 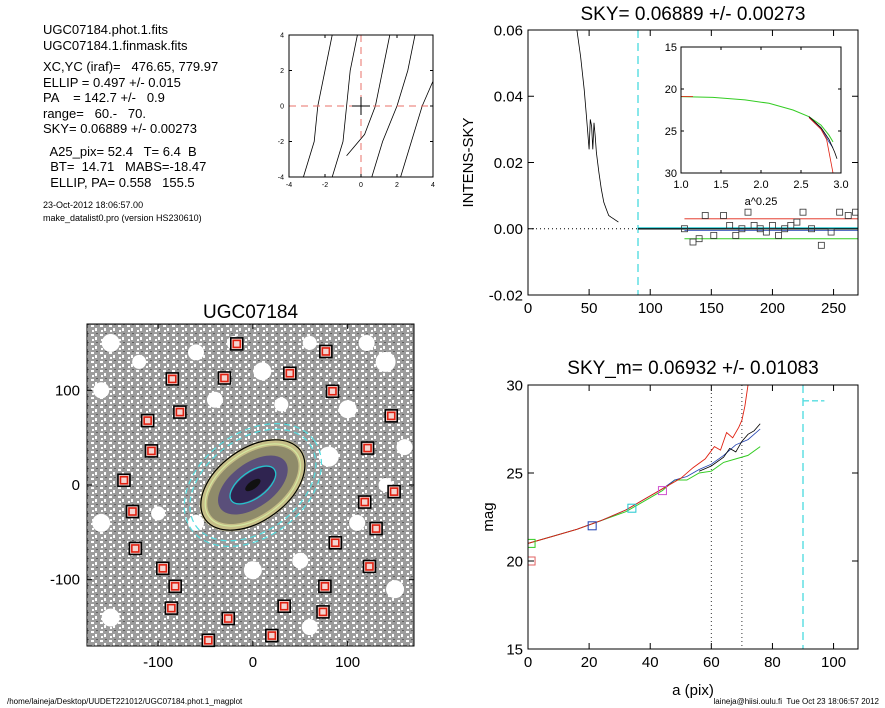 What do you see at coordinates (112, 82) in the screenshot?
I see `ellip-line: ELLIP = 0.497 +/- 0.015` at bounding box center [112, 82].